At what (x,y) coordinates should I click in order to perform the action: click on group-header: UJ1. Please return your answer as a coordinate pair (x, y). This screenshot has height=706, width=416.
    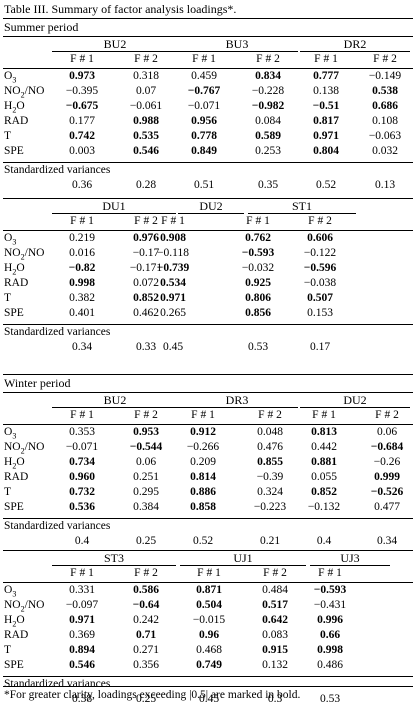
    Looking at the image, I should click on (243, 558).